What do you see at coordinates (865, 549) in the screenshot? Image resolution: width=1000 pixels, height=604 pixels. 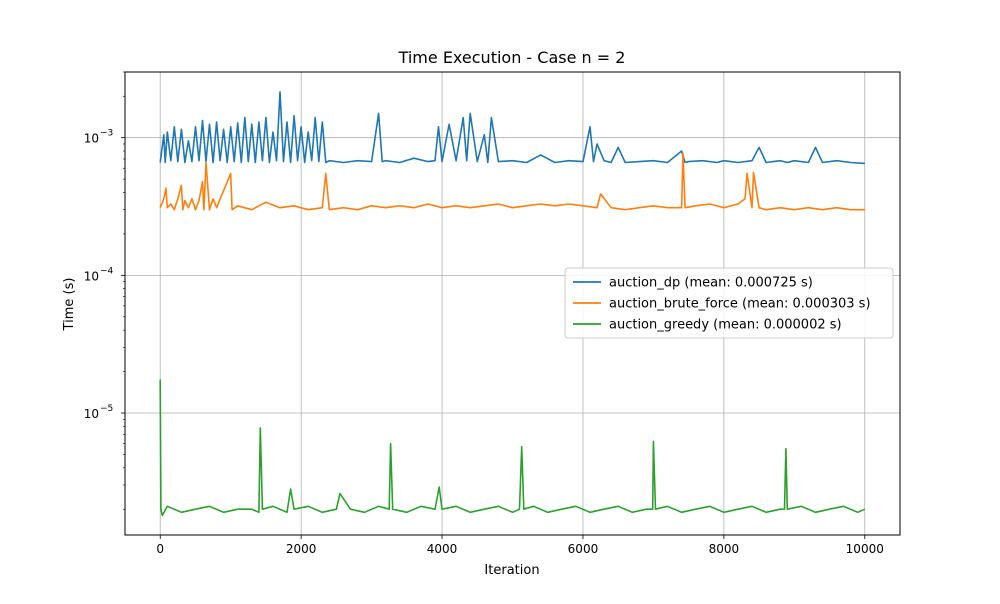 I see `x-tick-label: 10000` at bounding box center [865, 549].